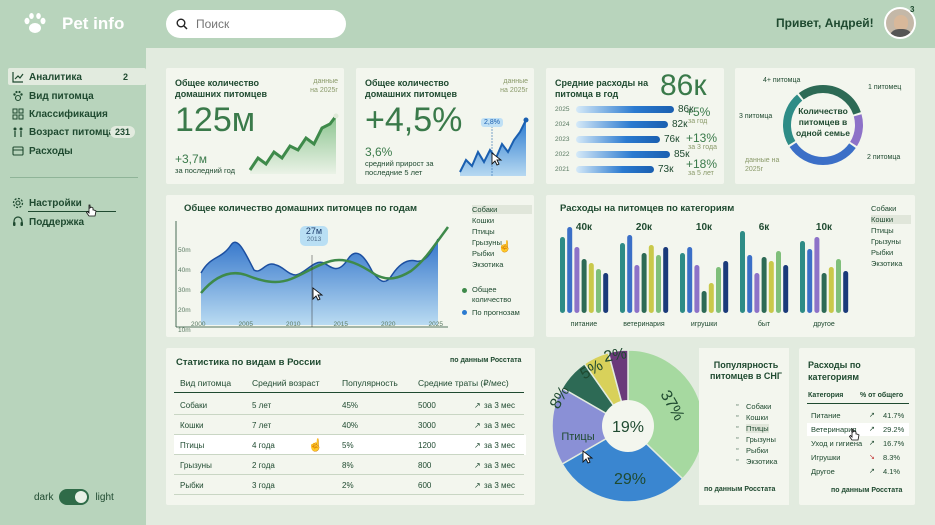 The height and width of the screenshot is (525, 935). Describe the element at coordinates (18, 77) in the screenshot. I see `chart-icon` at that location.